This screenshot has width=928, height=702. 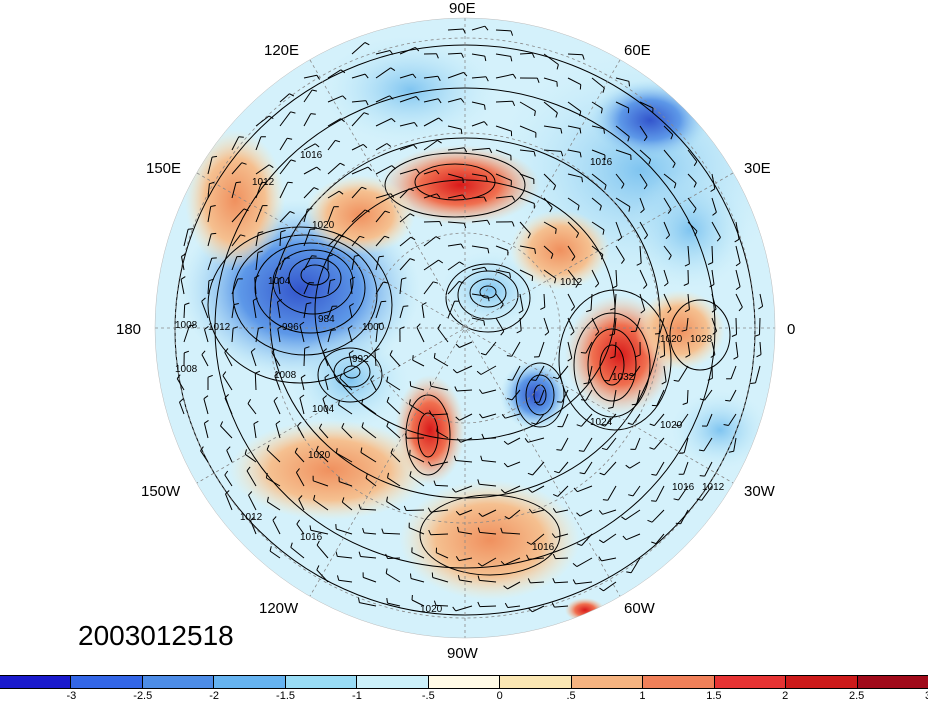 I want to click on lon-label-90e: 90E, so click(x=462, y=8).